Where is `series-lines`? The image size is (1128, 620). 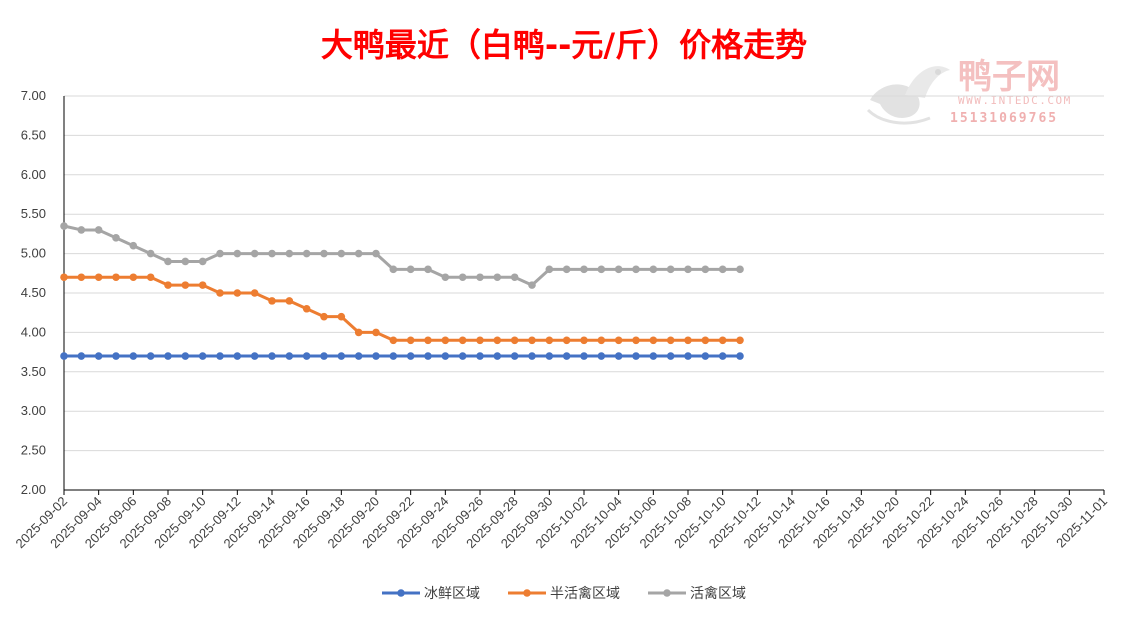 series-lines is located at coordinates (402, 291).